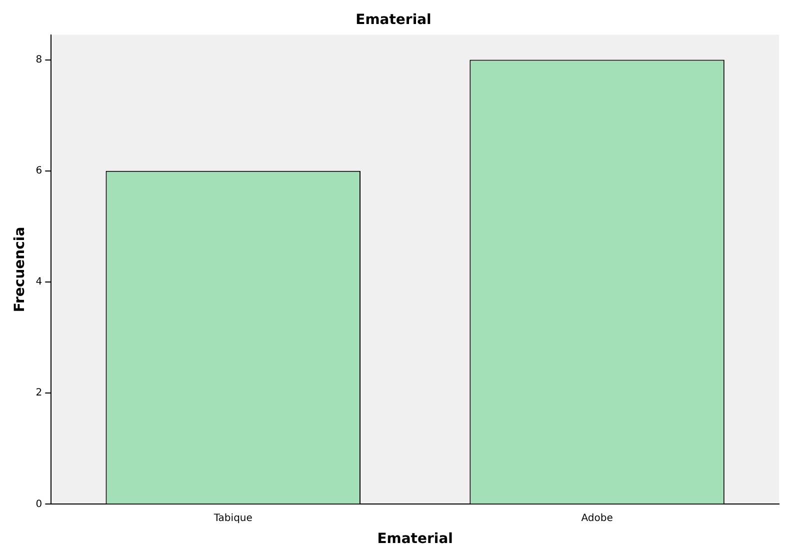 This screenshot has width=791, height=560. I want to click on x-tick-label: Tabique, so click(232, 518).